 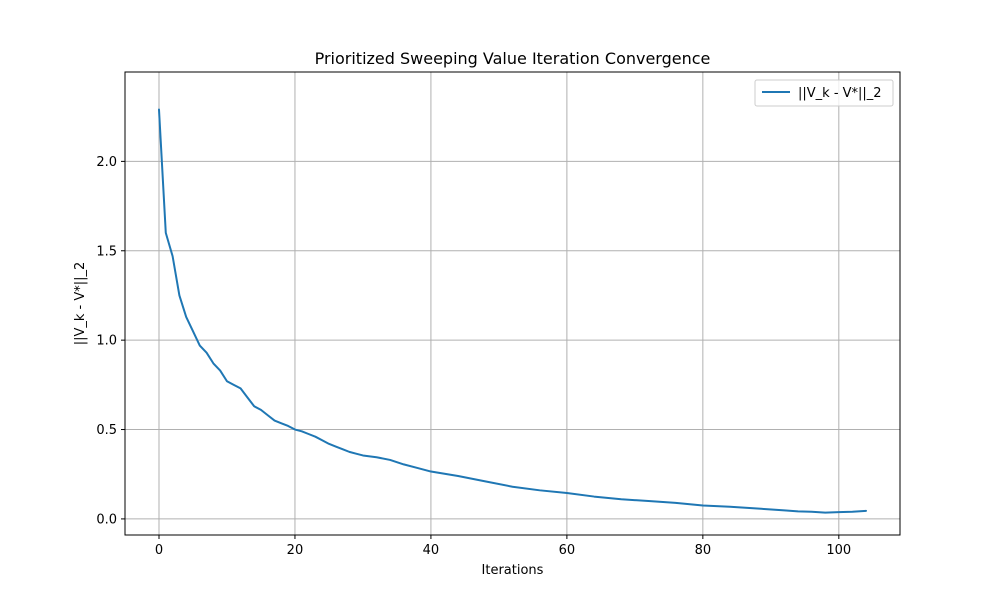 I want to click on x-tick-label: 60, so click(x=567, y=550).